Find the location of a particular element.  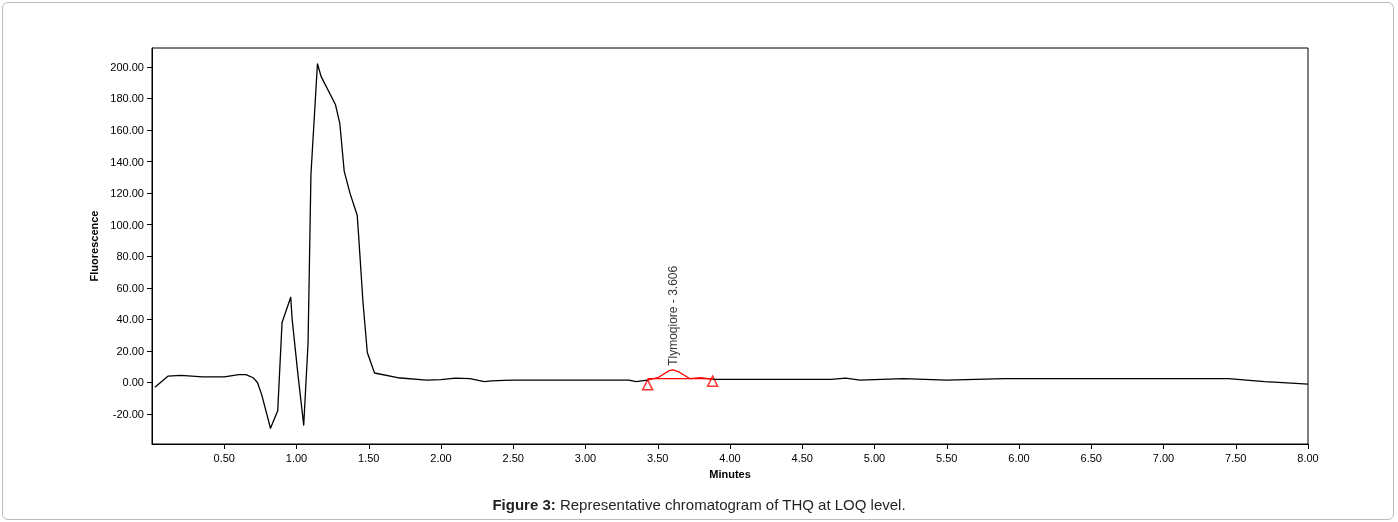

x-tick-label: 2.00 is located at coordinates (441, 457).